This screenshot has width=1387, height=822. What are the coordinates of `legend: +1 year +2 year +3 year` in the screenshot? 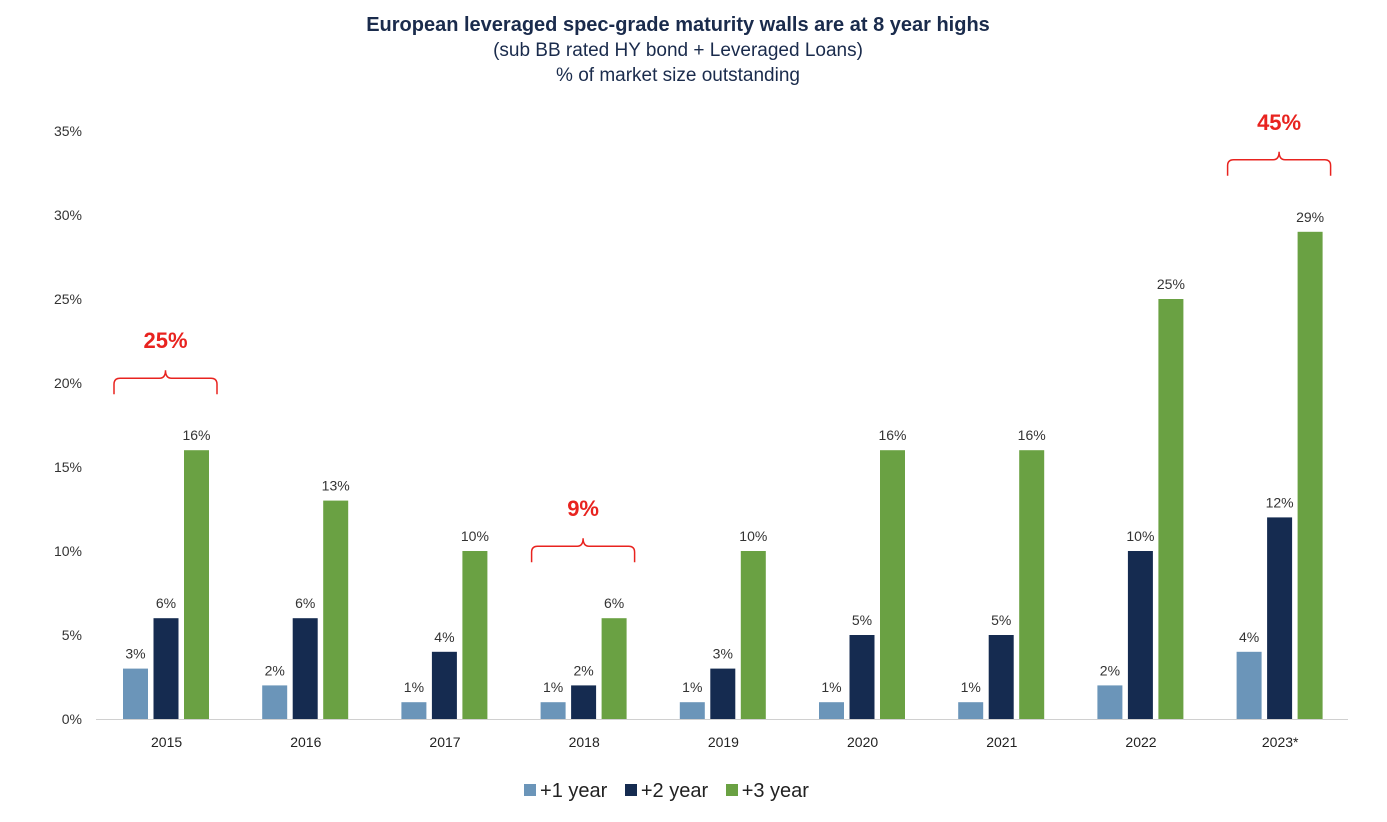 It's located at (666, 791).